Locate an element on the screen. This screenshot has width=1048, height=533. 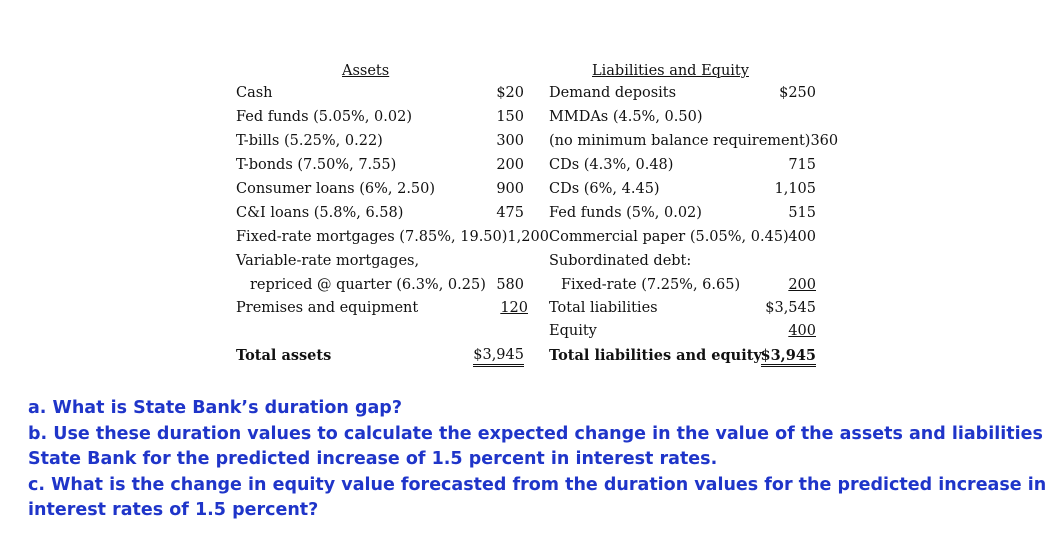
total-assets-value: $3,945 is located at coordinates (498, 357).